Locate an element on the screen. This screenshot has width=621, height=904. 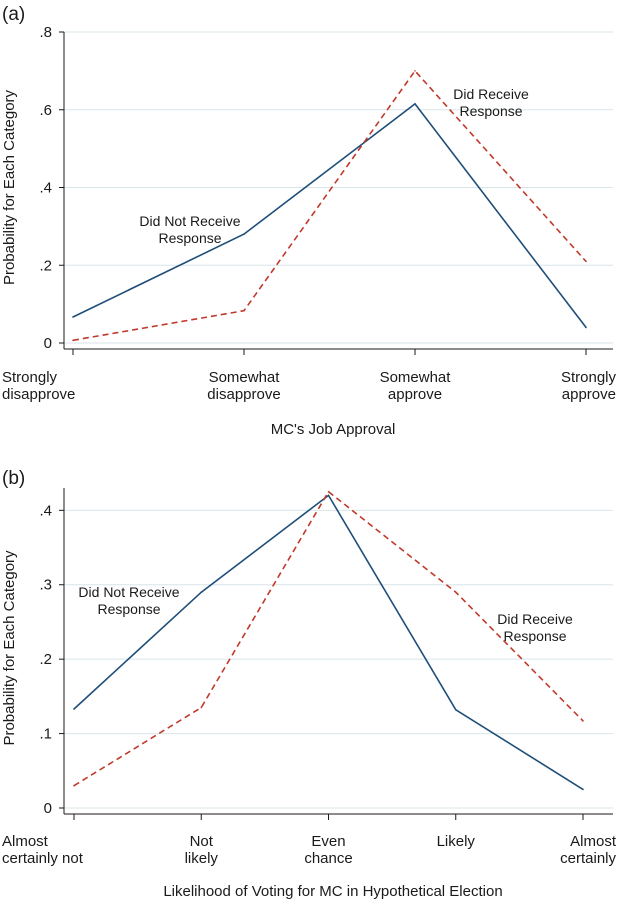
x-category-label: Likely is located at coordinates (456, 841).